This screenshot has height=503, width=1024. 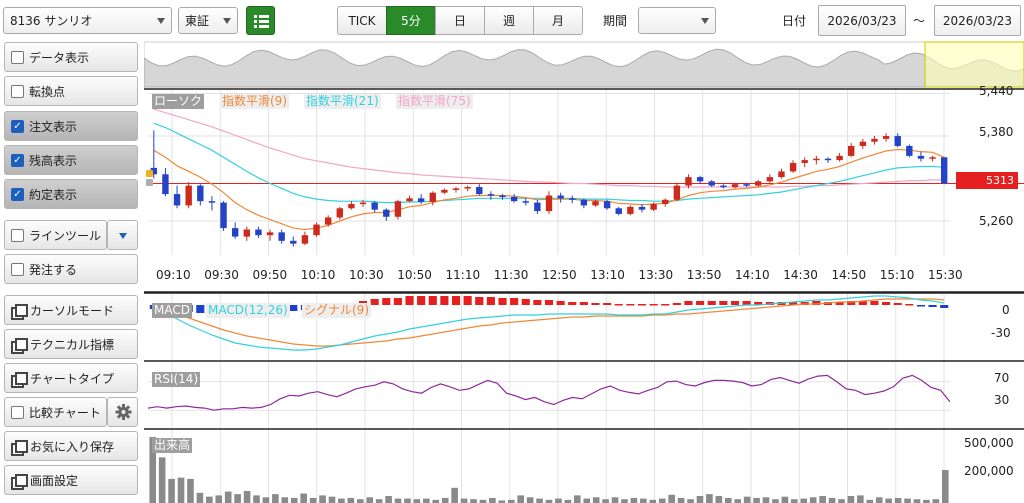 I want to click on tab-monthly: 月, so click(x=558, y=20).